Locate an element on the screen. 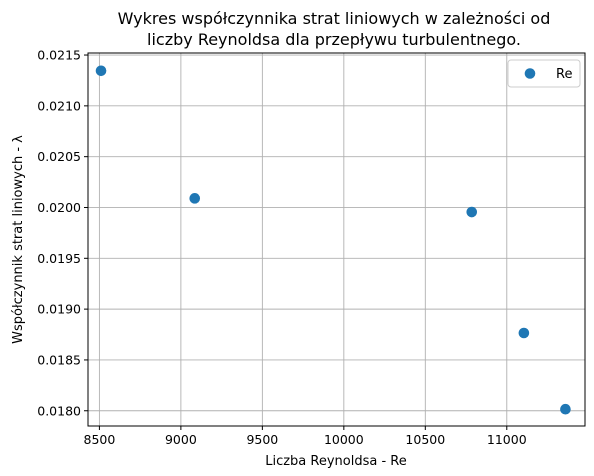 The width and height of the screenshot is (594, 476). y-tick-label: 0.0200 is located at coordinates (59, 207).